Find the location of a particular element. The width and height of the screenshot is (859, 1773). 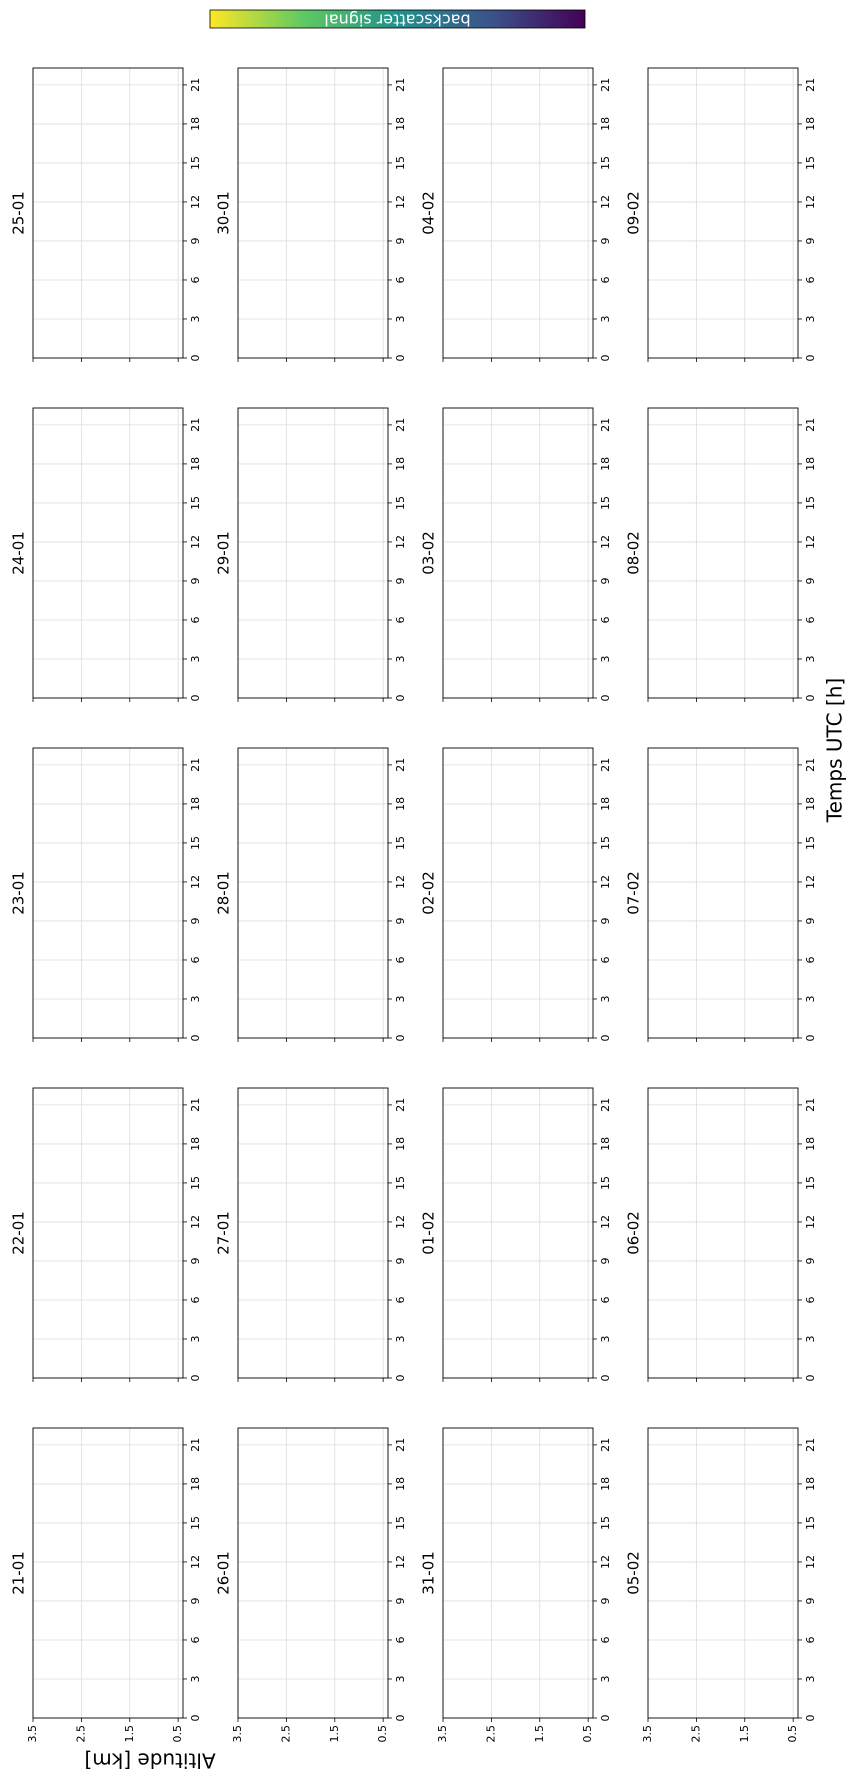

panel-title: 22-01 is located at coordinates (19, 1233).